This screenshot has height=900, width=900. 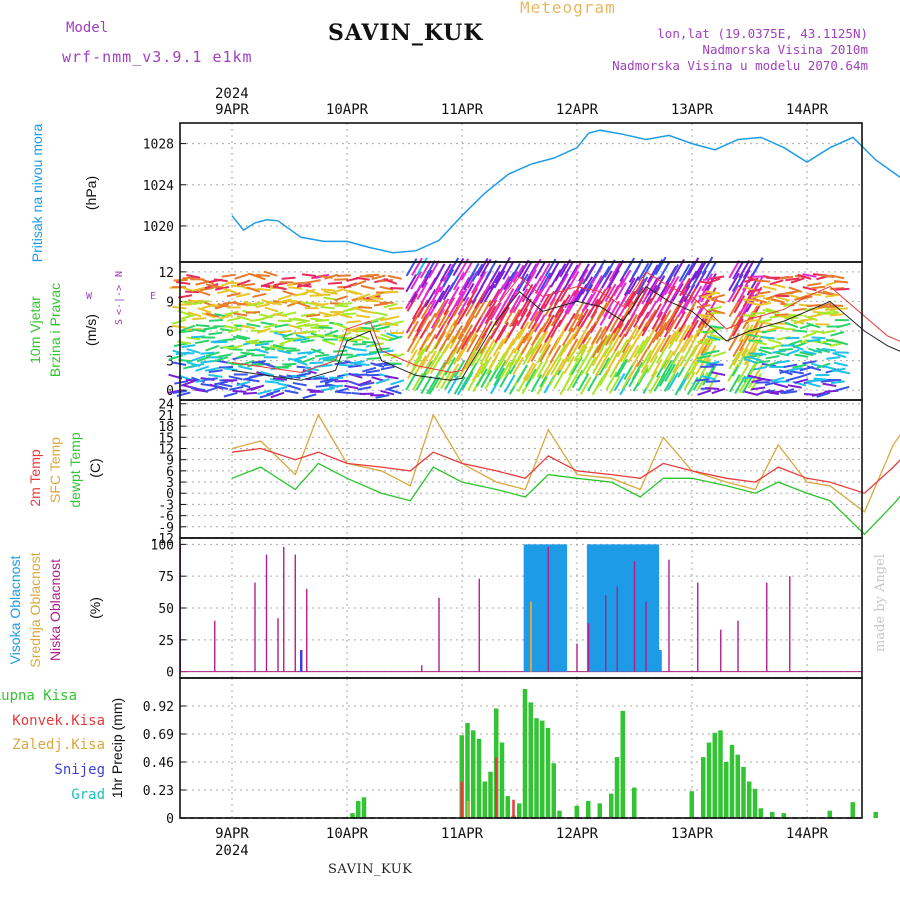 What do you see at coordinates (166, 517) in the screenshot?
I see `y-tick-label: -6` at bounding box center [166, 517].